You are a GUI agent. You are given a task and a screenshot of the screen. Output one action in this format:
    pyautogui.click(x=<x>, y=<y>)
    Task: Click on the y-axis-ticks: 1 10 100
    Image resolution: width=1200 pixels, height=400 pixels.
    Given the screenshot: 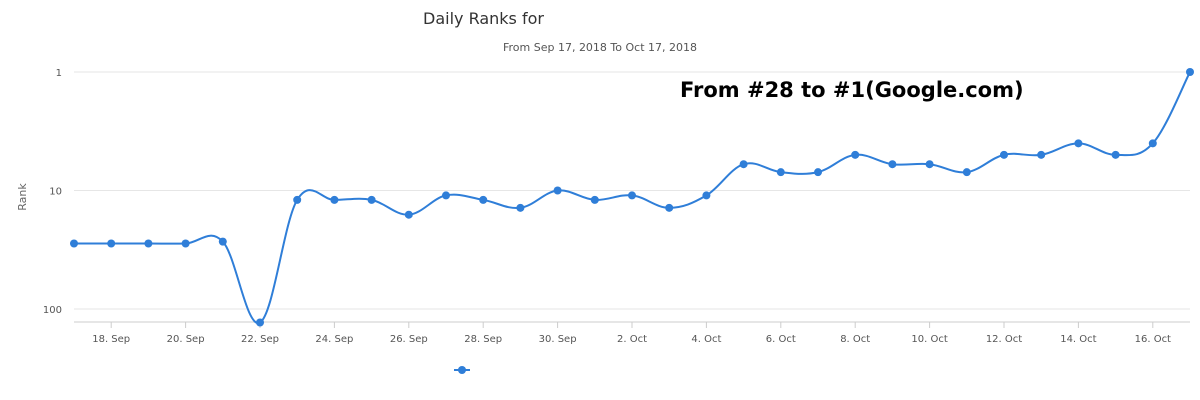 What is the action you would take?
    pyautogui.click(x=52, y=192)
    